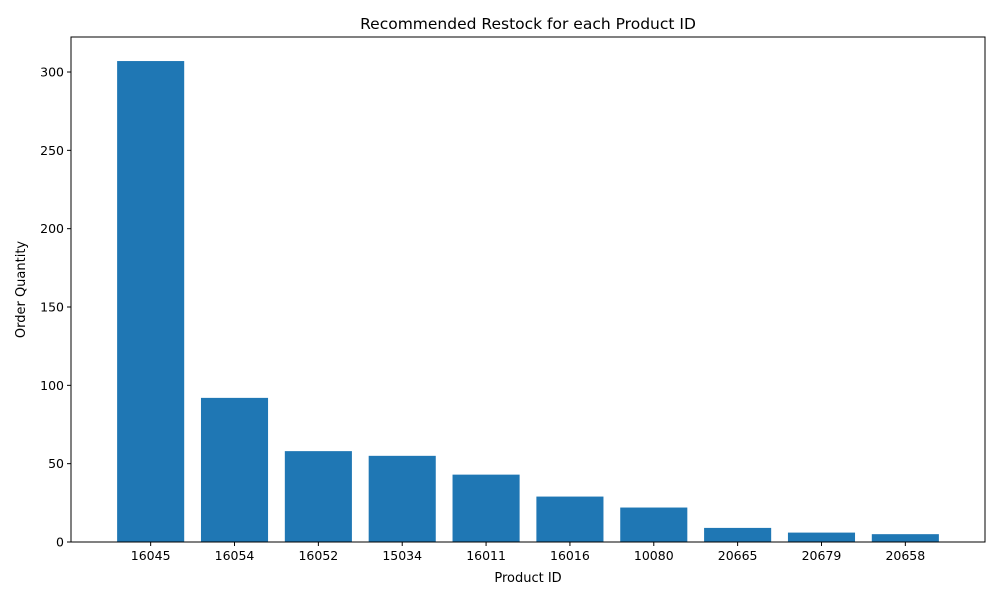  I want to click on y-tick-label: 0, so click(60, 542).